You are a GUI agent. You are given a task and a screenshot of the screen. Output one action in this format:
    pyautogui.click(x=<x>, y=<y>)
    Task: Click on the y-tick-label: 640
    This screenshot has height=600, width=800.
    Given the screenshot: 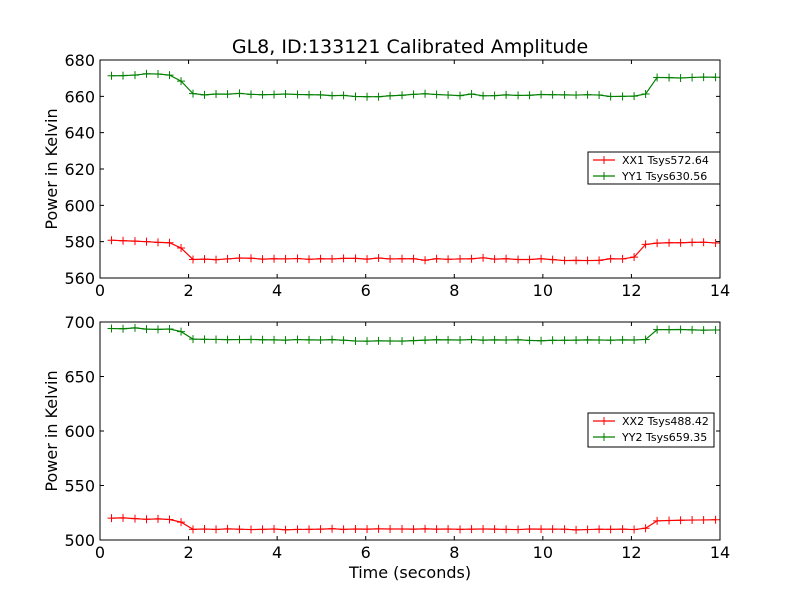 What is the action you would take?
    pyautogui.click(x=79, y=133)
    